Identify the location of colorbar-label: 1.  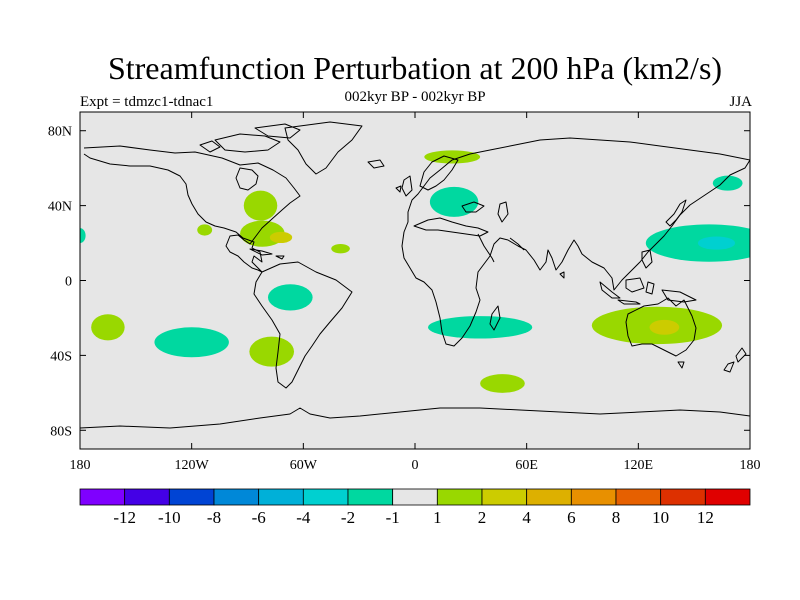
(437, 517).